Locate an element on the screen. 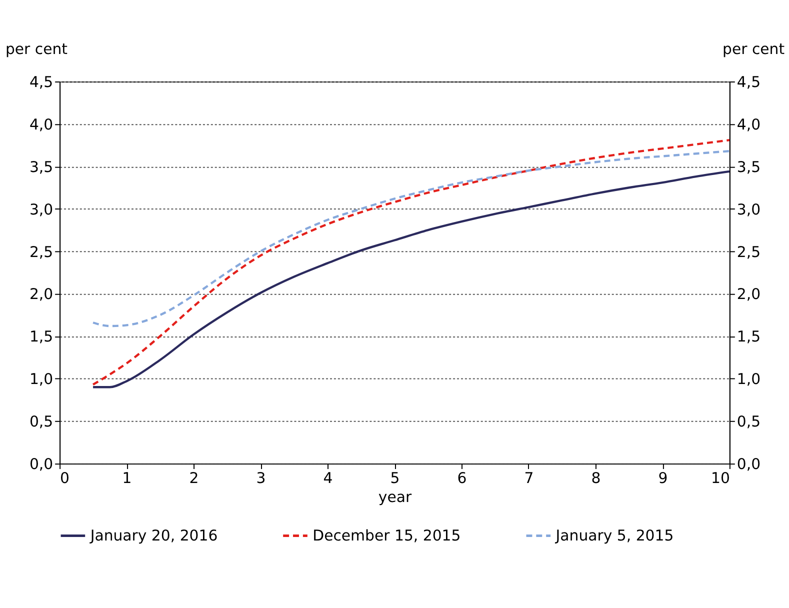  x-tick-label: 5 is located at coordinates (395, 477).